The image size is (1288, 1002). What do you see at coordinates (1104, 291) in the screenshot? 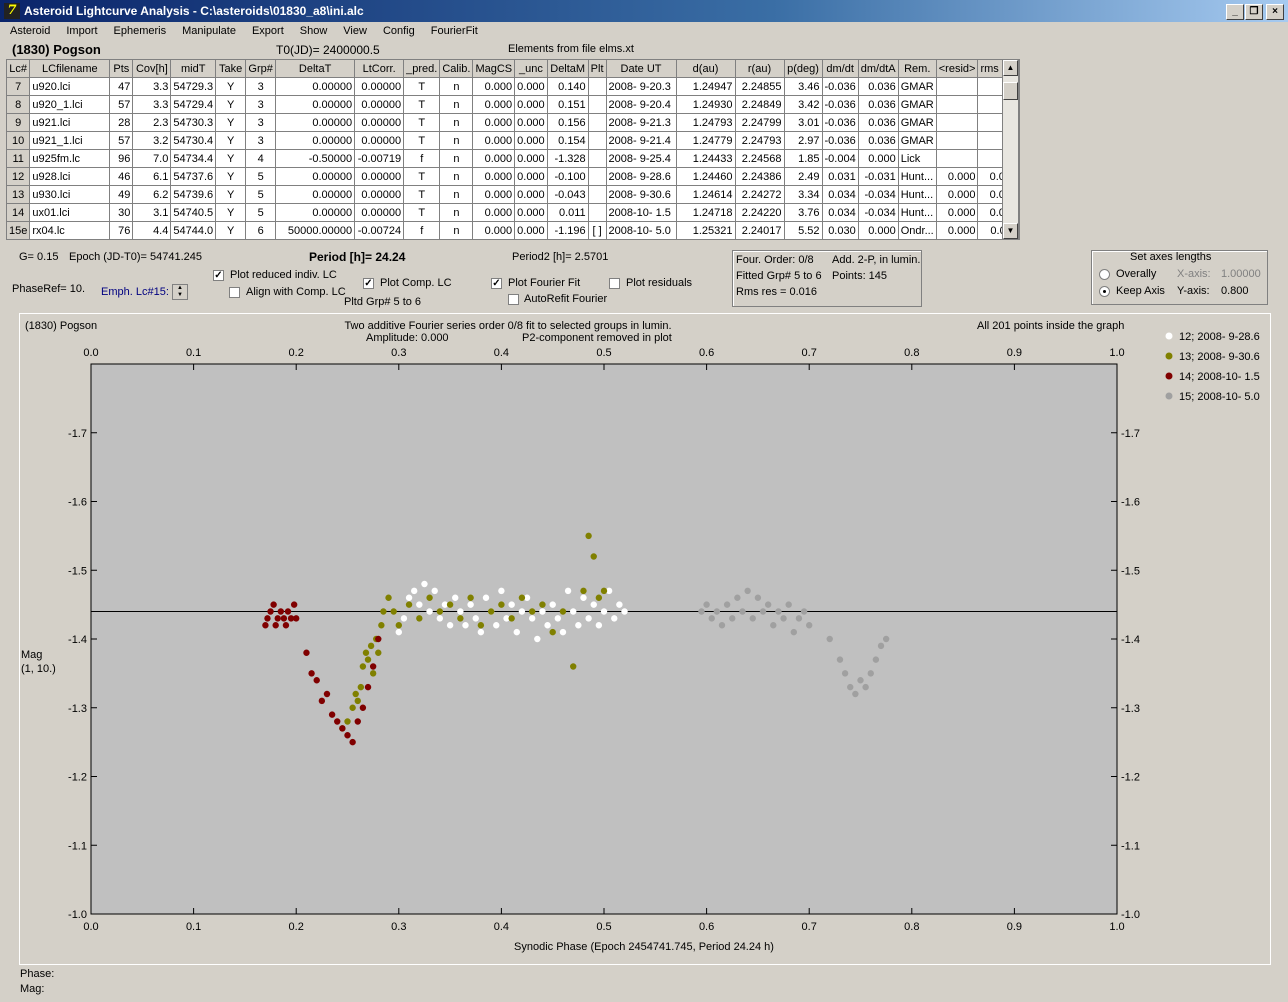
I see `keep-axis-radio` at bounding box center [1104, 291].